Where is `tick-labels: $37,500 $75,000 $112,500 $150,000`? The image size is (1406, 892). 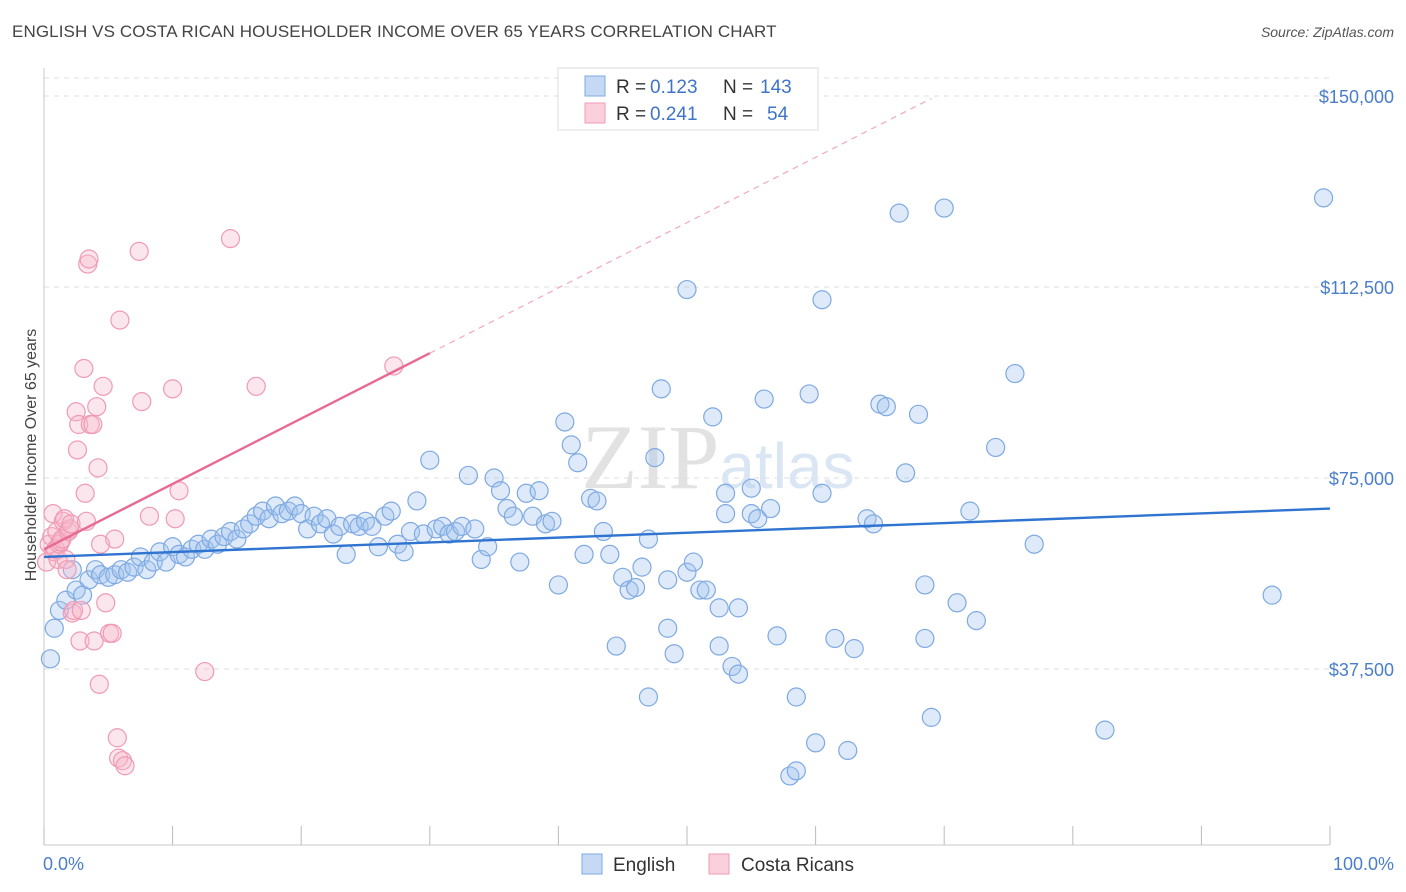 tick-labels: $37,500 $75,000 $112,500 $150,000 is located at coordinates (1356, 383).